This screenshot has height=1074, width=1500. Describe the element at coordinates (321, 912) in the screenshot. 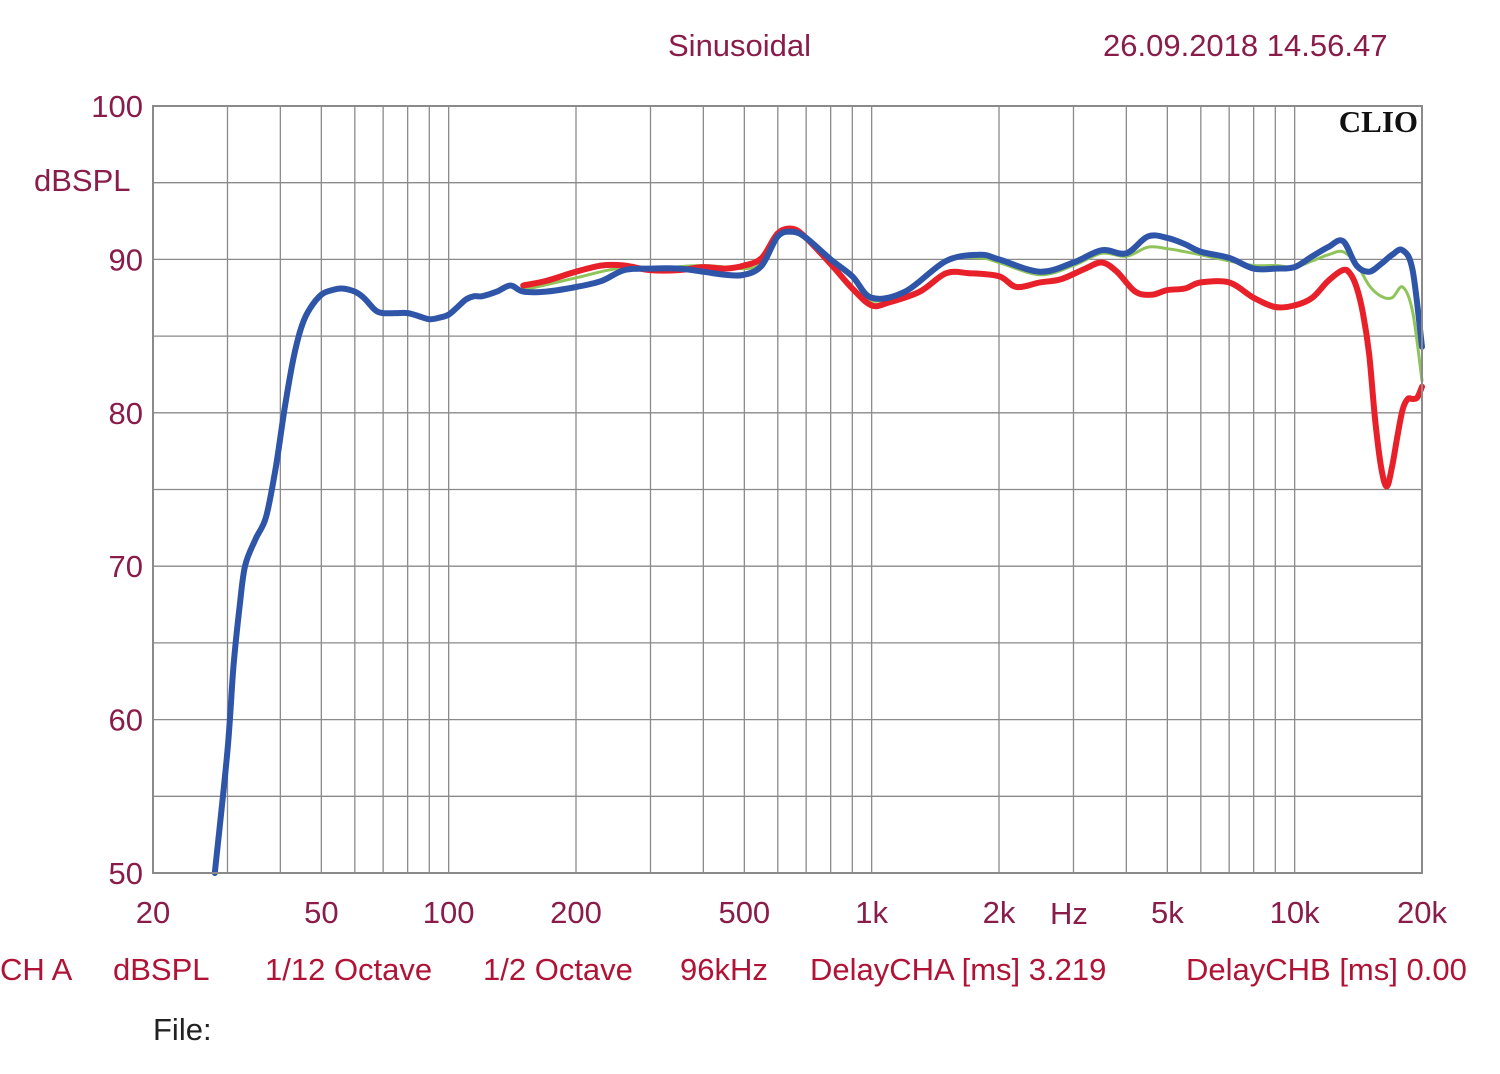

I see `x-tick-label: 50` at that location.